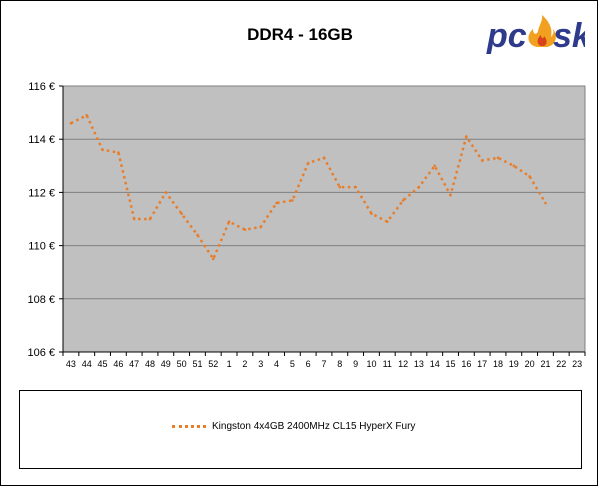 This screenshot has height=486, width=598. What do you see at coordinates (530, 364) in the screenshot?
I see `x-tick-label: 20` at bounding box center [530, 364].